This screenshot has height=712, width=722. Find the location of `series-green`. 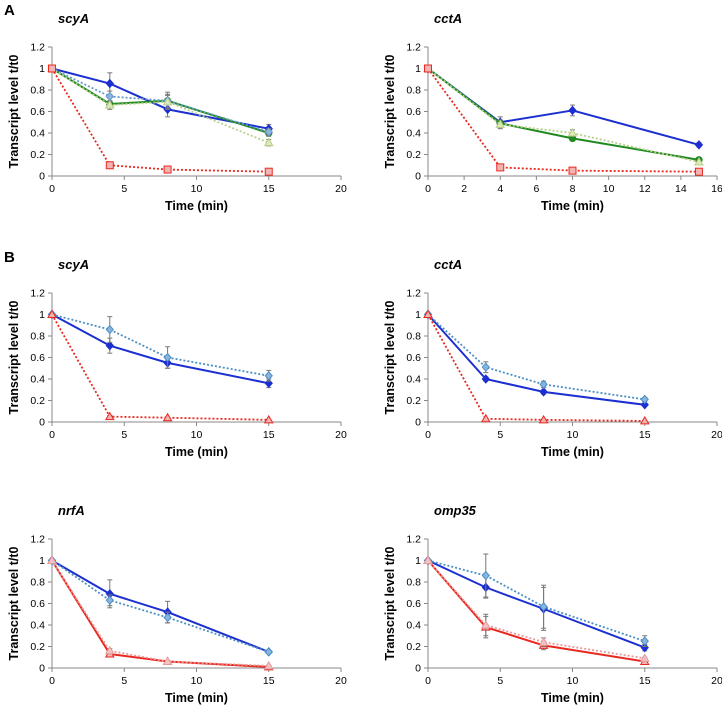

series-green is located at coordinates (563, 114).